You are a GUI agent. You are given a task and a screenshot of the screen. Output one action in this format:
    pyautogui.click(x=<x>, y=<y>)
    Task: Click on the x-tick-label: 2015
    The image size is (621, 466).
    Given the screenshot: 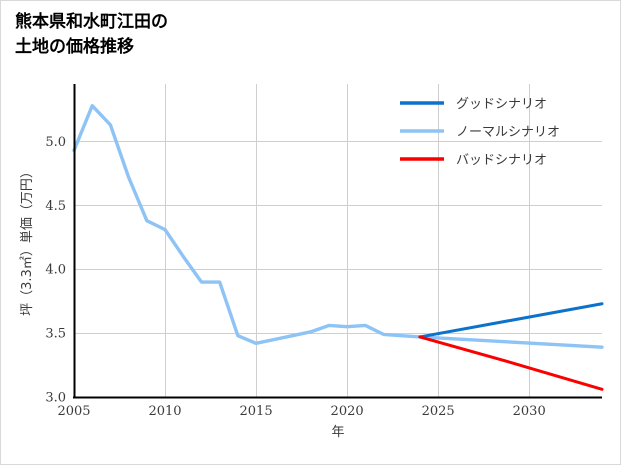 What is the action you would take?
    pyautogui.click(x=256, y=411)
    